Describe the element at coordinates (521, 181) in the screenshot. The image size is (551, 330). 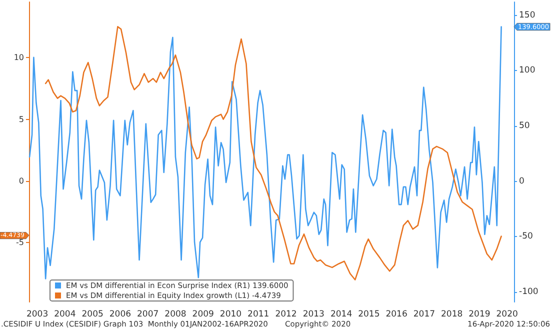
I see `y2-tick-label: 0` at that location.